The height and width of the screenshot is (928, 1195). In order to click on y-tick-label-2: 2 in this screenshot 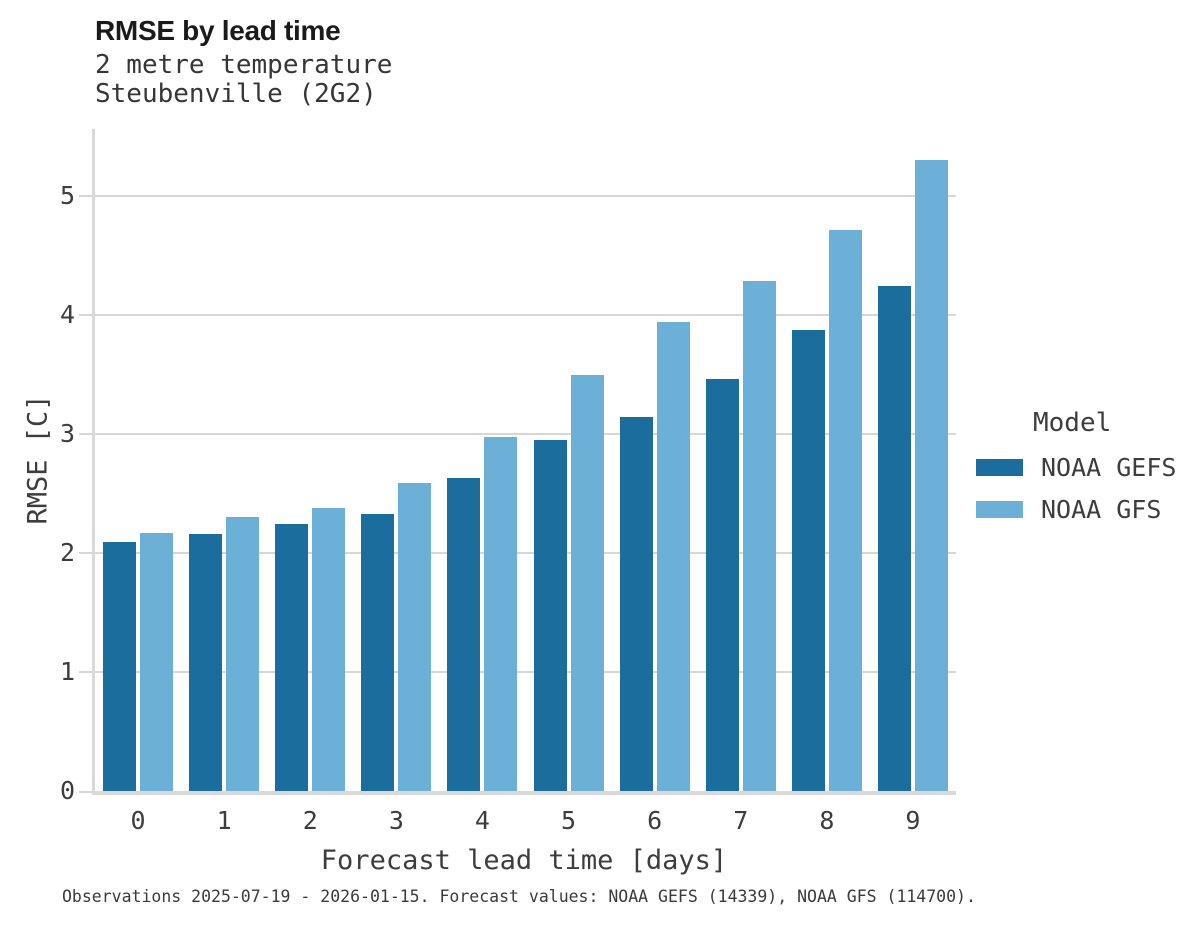, I will do `click(67, 552)`.